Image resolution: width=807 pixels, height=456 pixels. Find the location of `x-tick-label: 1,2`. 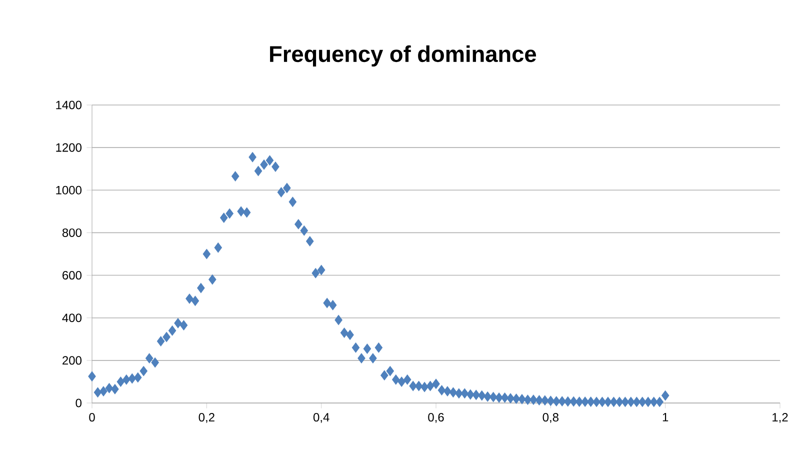

x-tick-label: 1,2 is located at coordinates (780, 418).